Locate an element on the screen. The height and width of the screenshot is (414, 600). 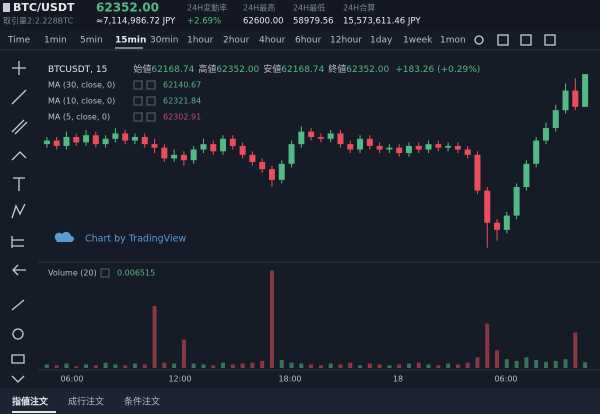
ma-value: 62321.84 is located at coordinates (182, 101).